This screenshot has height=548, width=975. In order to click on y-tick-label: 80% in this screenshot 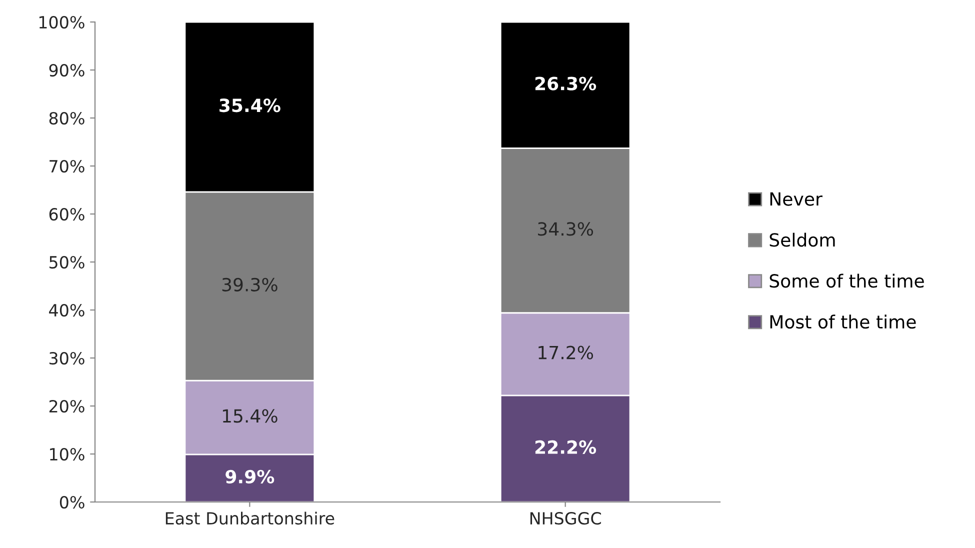, I will do `click(66, 118)`.